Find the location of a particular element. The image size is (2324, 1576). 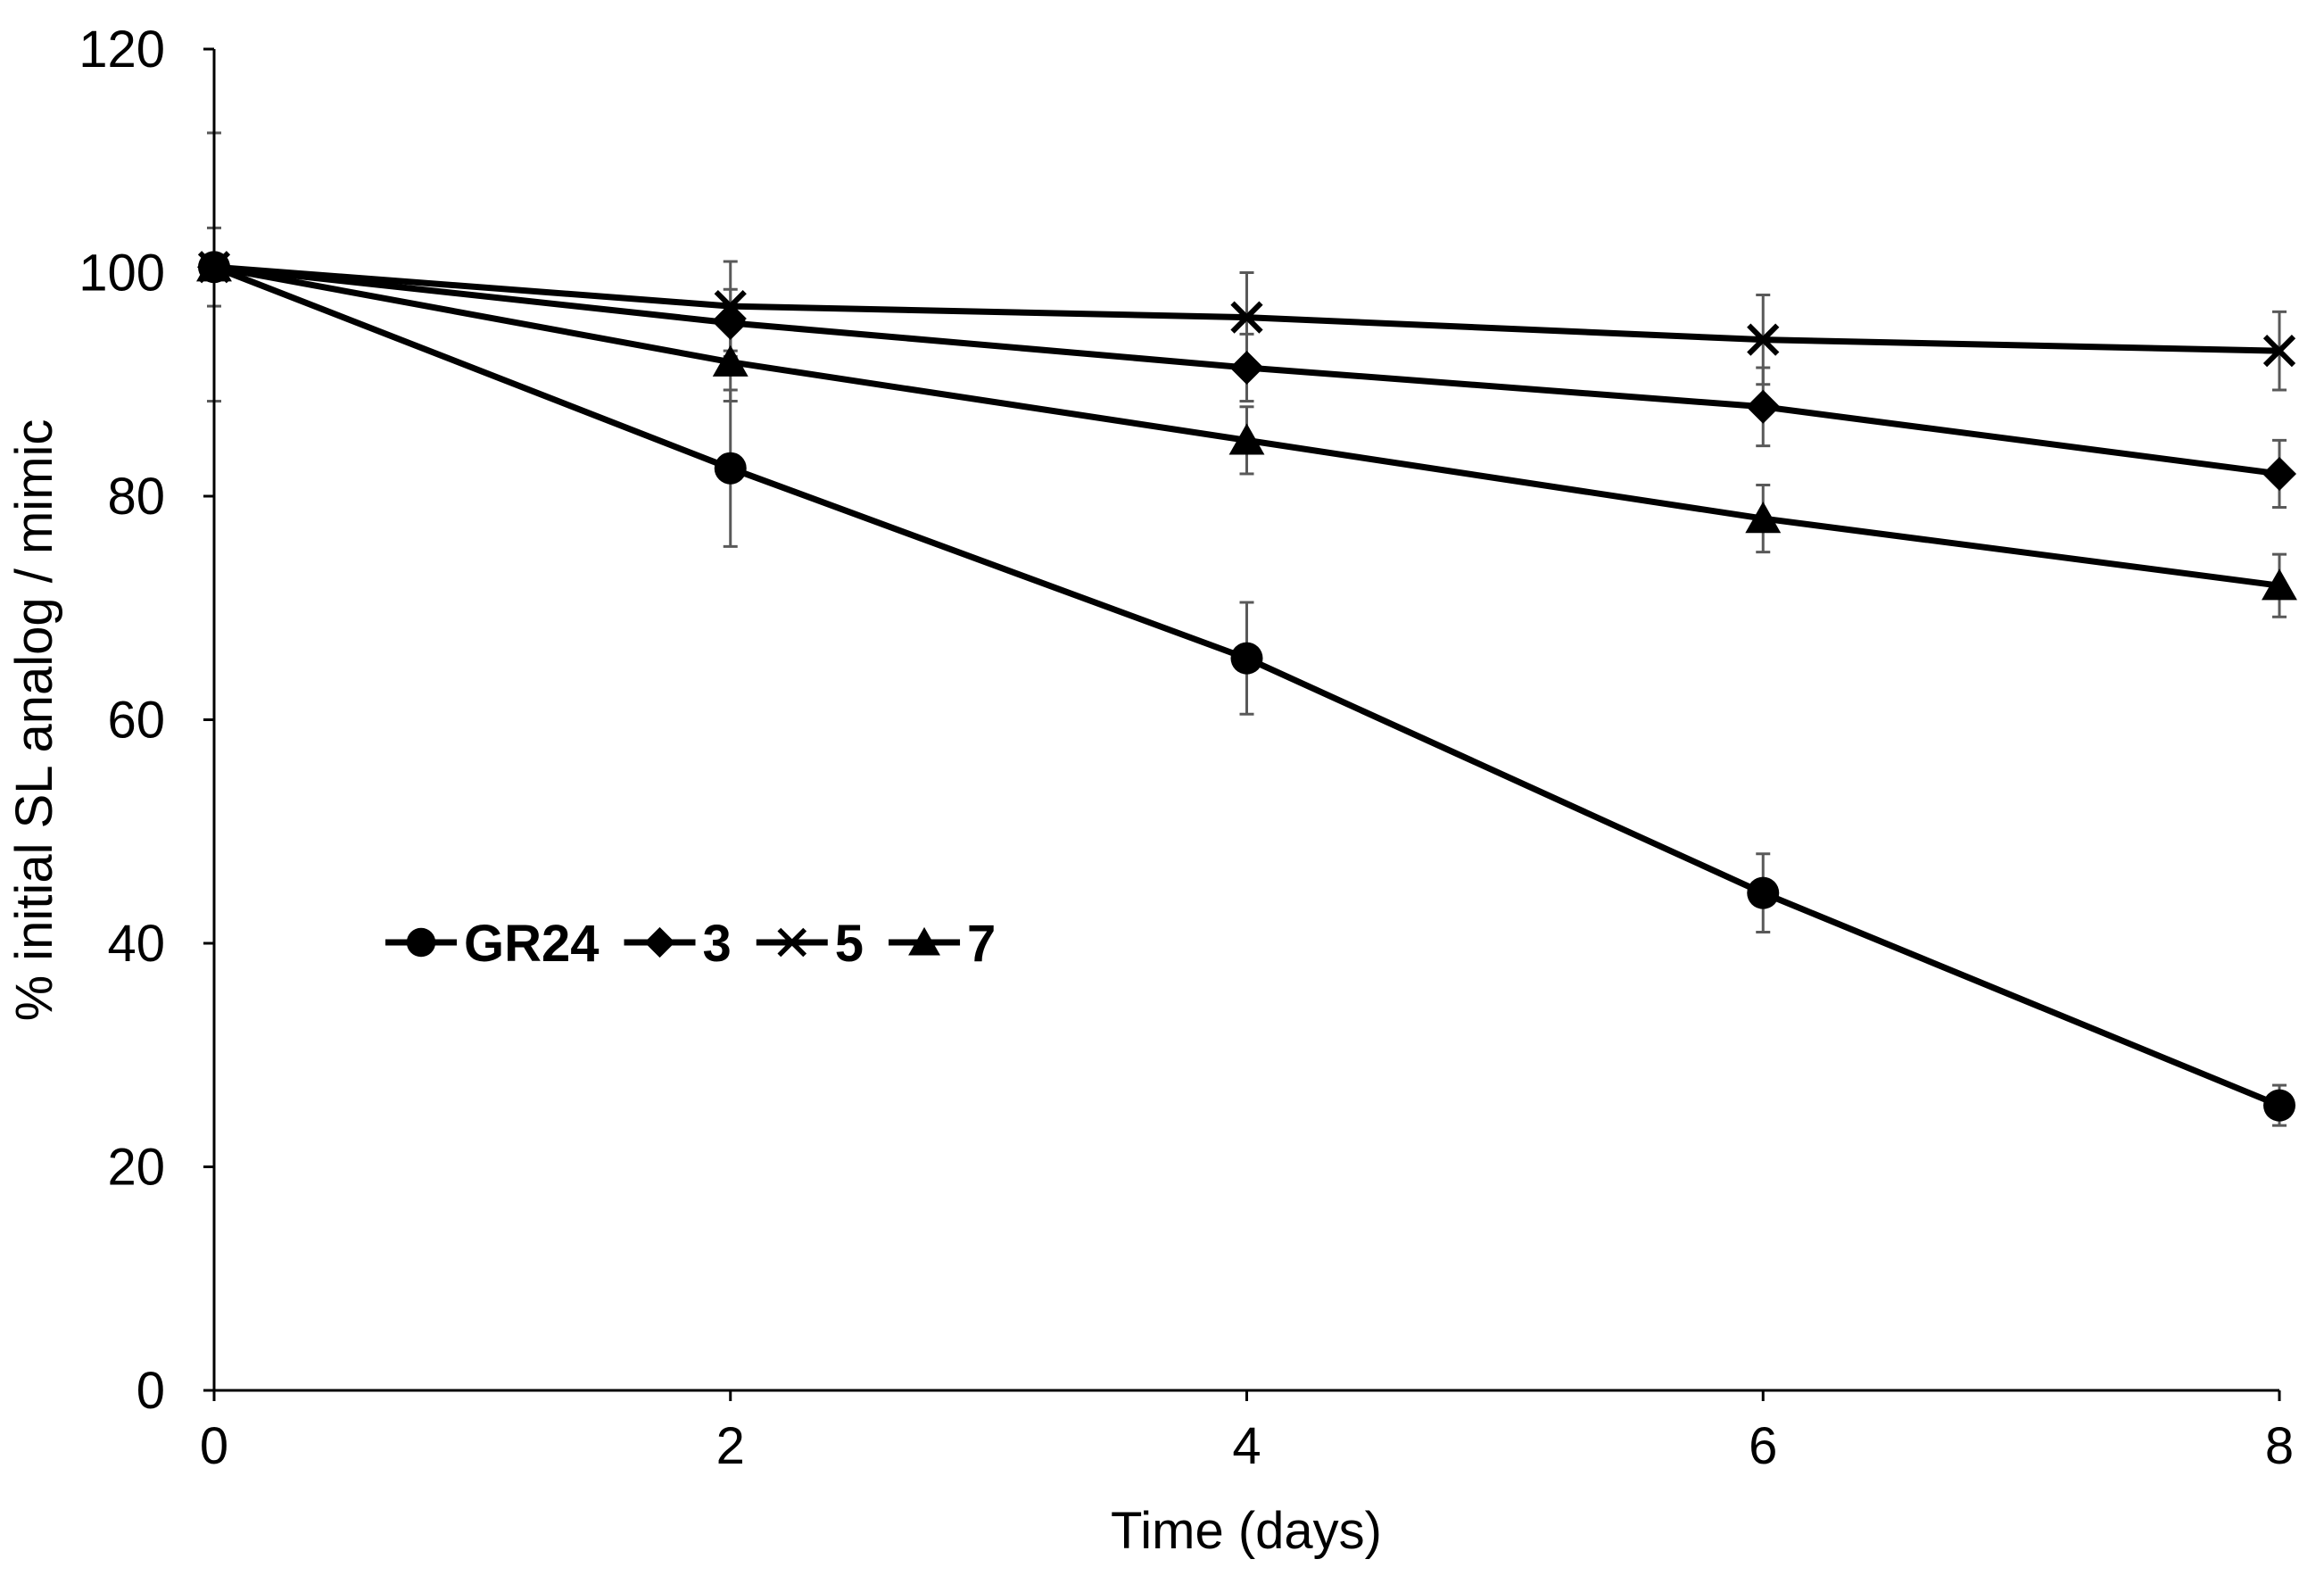

y-tick-label: 40 is located at coordinates (136, 944).